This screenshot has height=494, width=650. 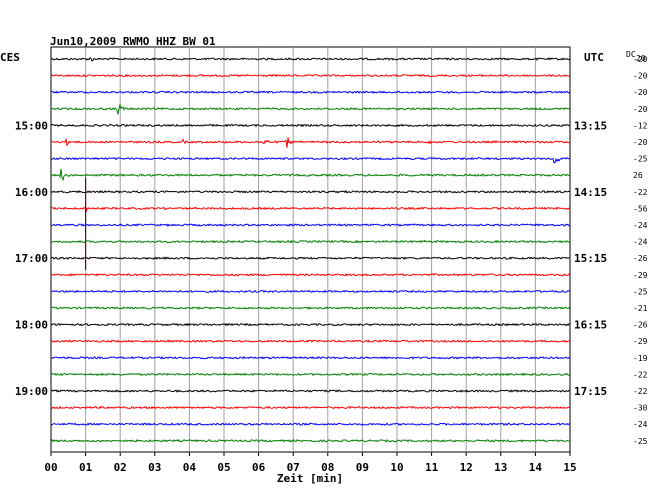 I want to click on x-tick-label: 01, so click(x=86, y=467).